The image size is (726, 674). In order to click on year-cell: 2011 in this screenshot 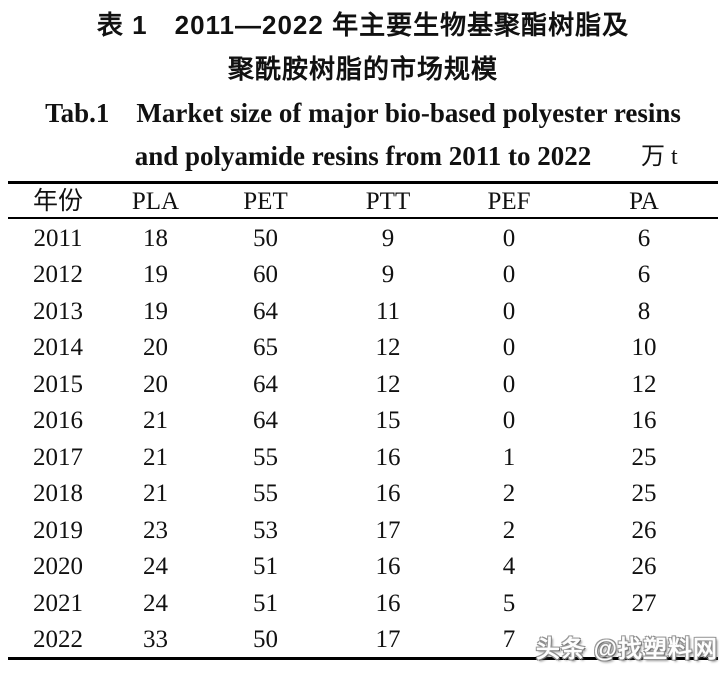, I will do `click(58, 238)`.